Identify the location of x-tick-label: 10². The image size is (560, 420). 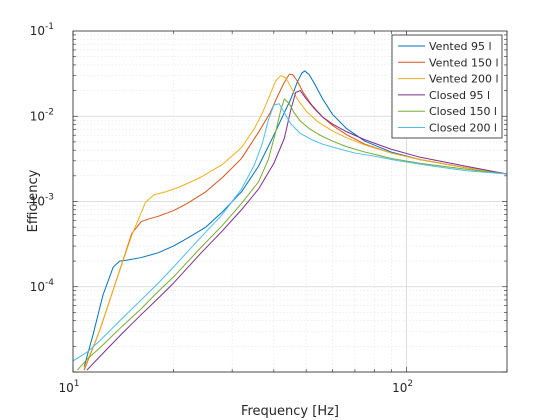
(402, 387).